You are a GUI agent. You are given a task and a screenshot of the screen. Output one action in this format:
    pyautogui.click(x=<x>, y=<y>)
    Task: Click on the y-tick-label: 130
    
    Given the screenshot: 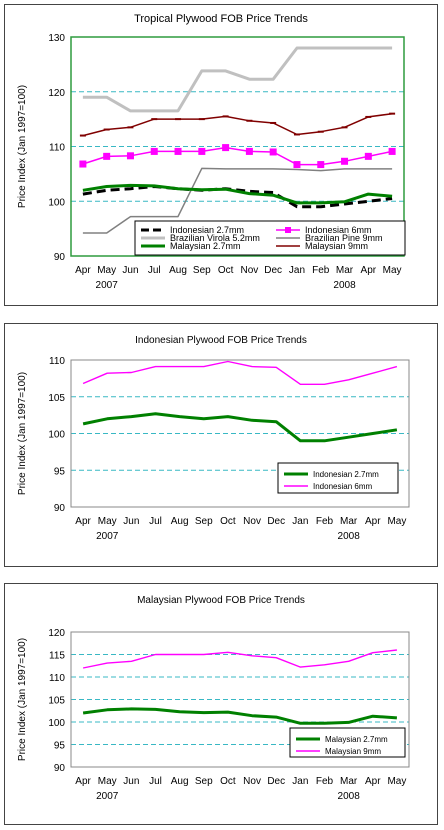 What is the action you would take?
    pyautogui.click(x=56, y=38)
    